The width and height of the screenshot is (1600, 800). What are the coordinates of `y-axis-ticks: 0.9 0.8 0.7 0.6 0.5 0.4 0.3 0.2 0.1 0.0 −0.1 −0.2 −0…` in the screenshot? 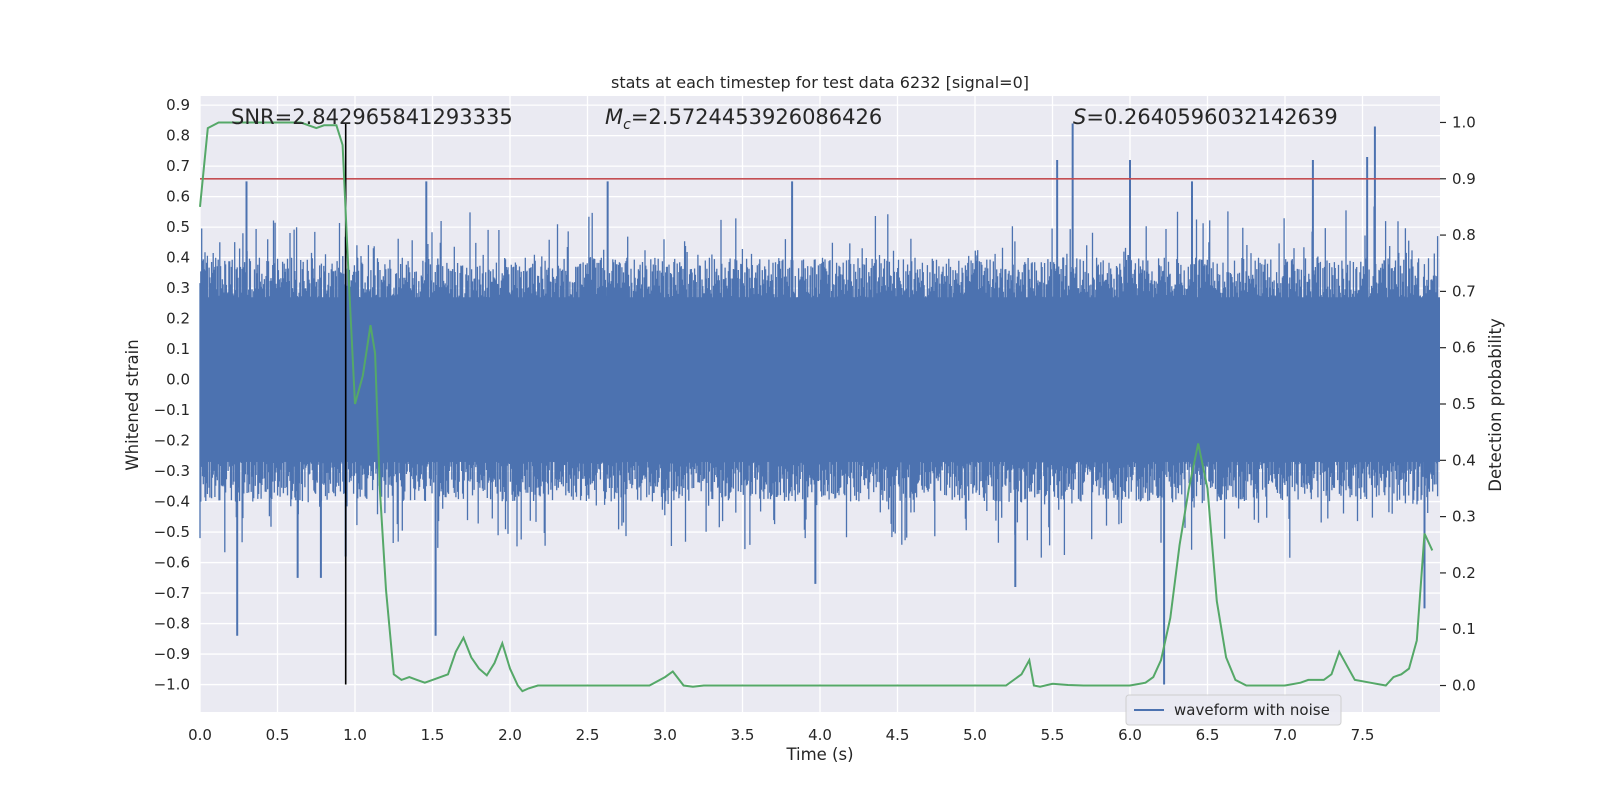 It's located at (172, 394).